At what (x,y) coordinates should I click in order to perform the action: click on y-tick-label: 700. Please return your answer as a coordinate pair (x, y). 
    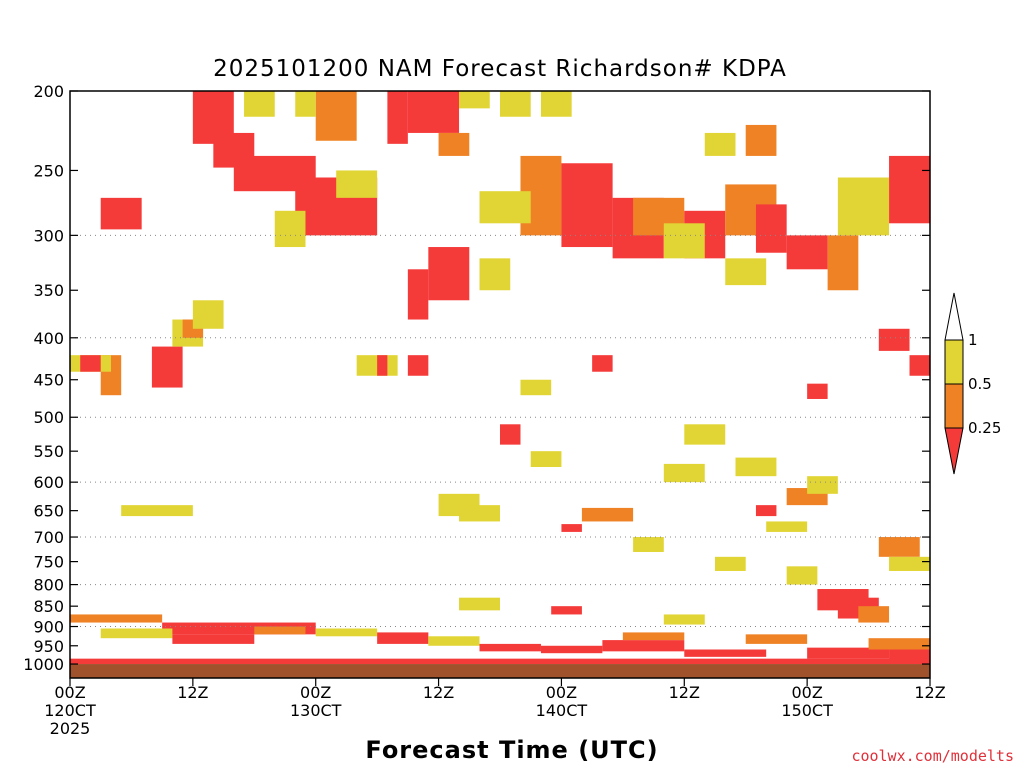
    Looking at the image, I should click on (48, 537).